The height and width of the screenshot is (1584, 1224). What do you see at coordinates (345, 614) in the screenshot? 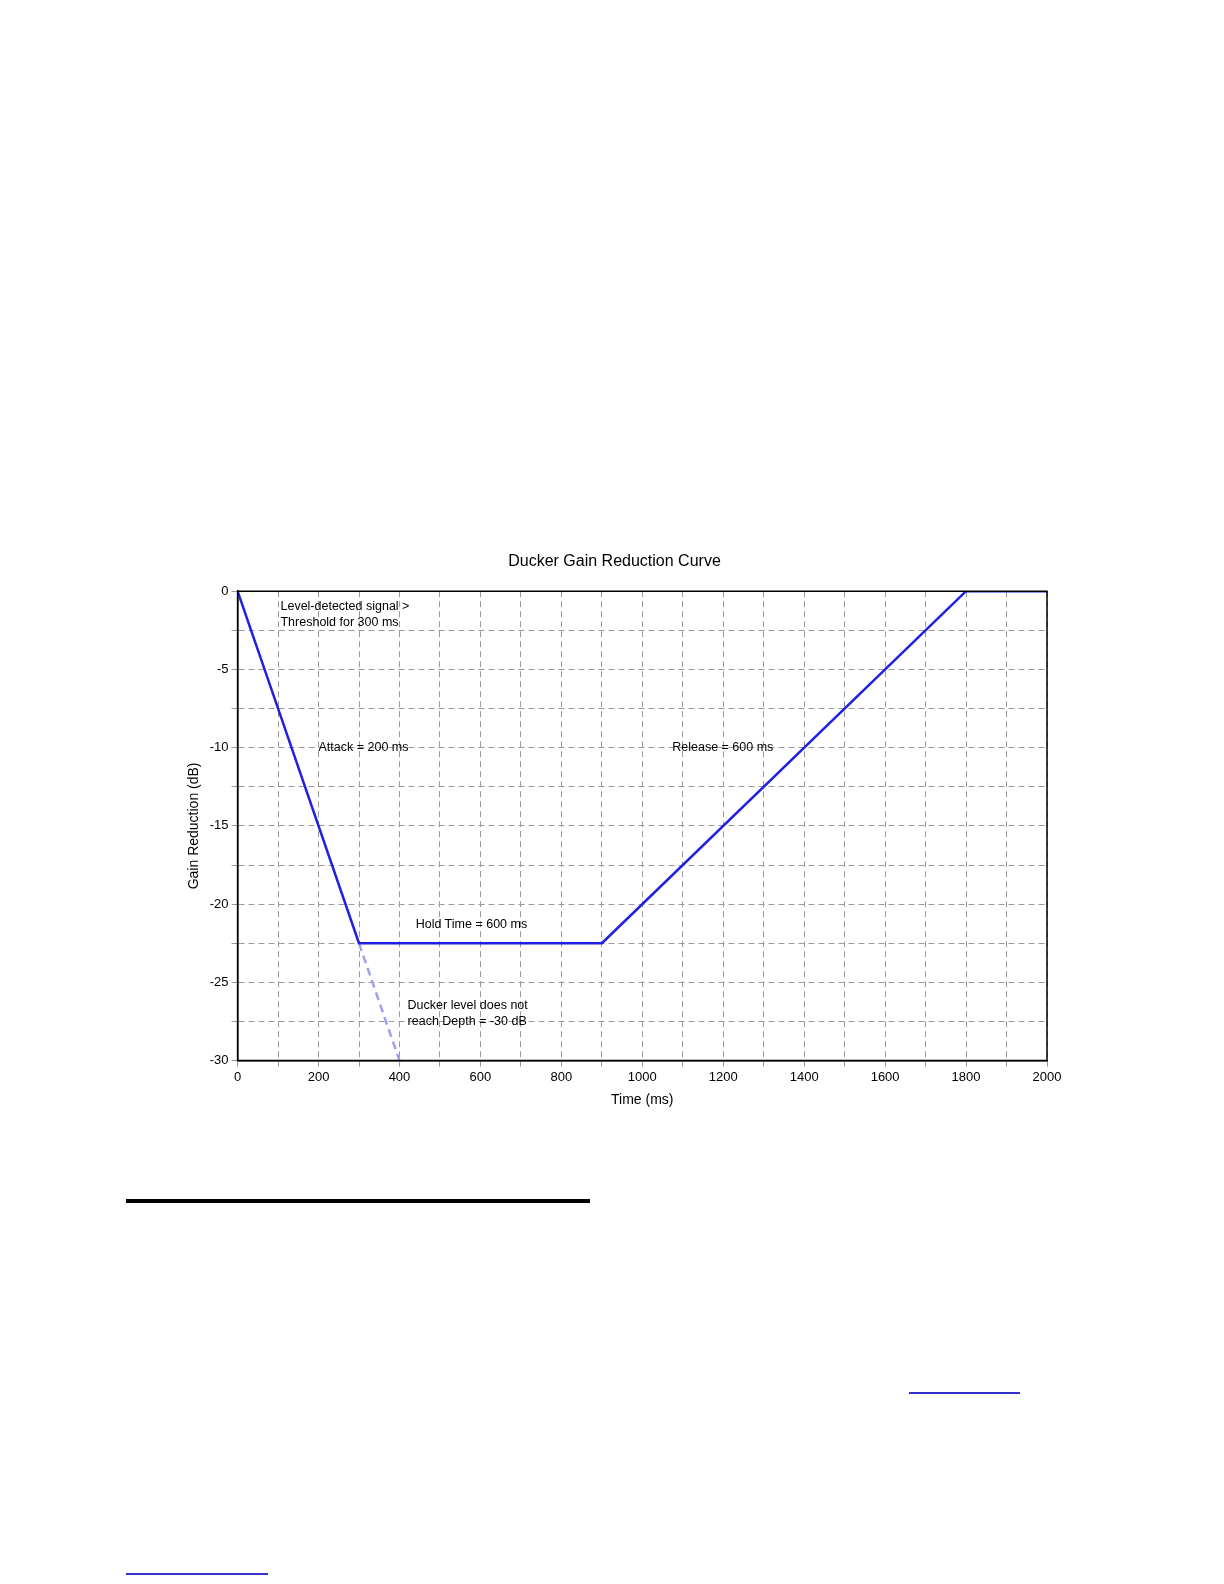
I see `annotation: Level-detected signal > Threshold for 300 ms` at bounding box center [345, 614].